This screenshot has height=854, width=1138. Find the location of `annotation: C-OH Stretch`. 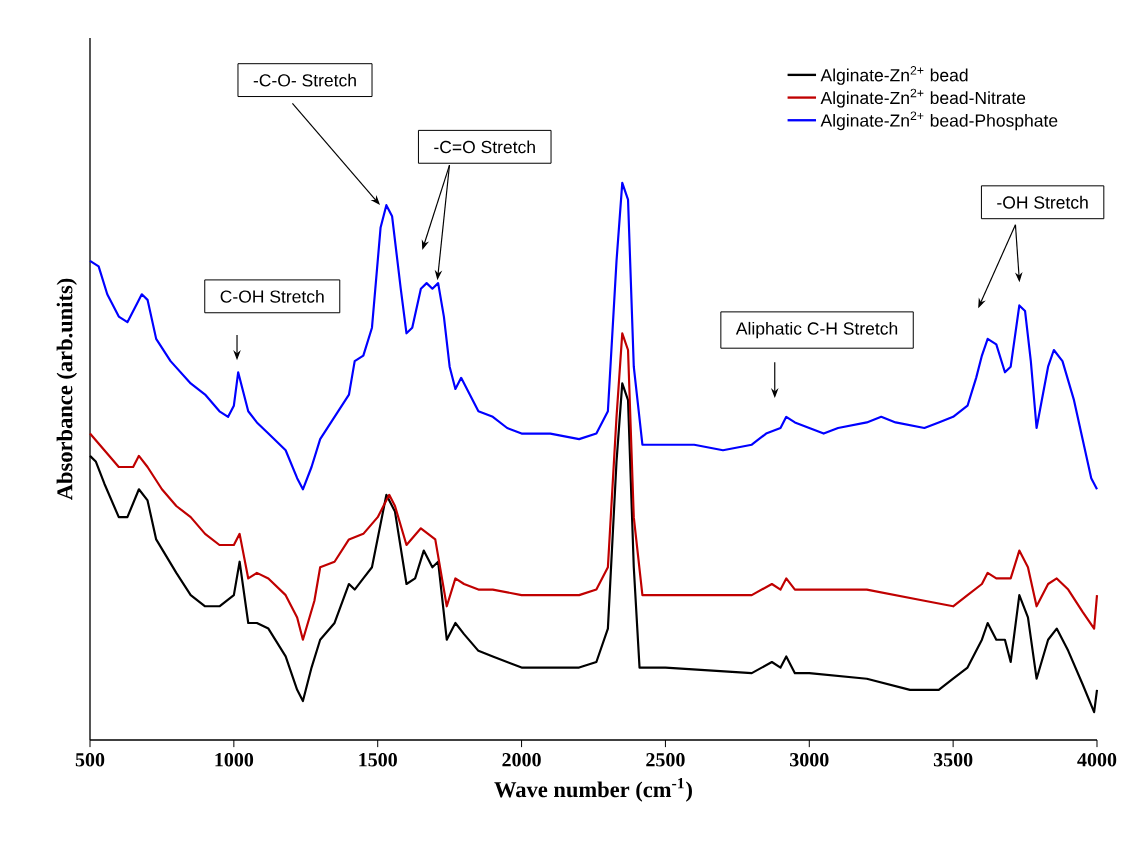

annotation: C-OH Stretch is located at coordinates (272, 296).